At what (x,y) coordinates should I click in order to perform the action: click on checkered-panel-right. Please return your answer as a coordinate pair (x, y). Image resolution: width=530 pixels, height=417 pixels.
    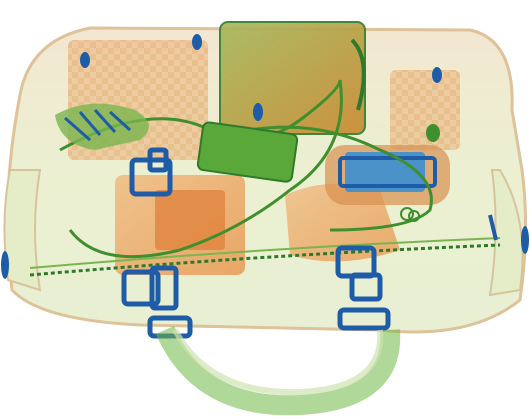
    Looking at the image, I should click on (425, 110).